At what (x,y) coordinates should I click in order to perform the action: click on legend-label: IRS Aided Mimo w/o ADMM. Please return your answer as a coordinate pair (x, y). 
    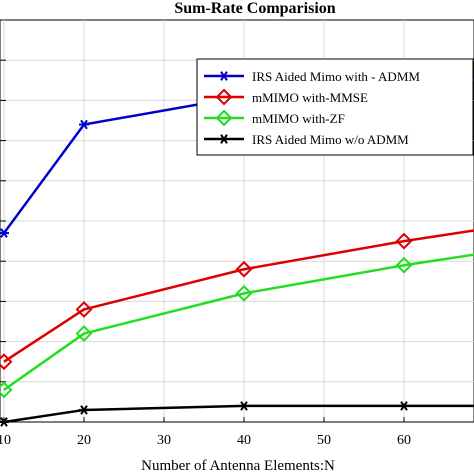
    Looking at the image, I should click on (330, 139).